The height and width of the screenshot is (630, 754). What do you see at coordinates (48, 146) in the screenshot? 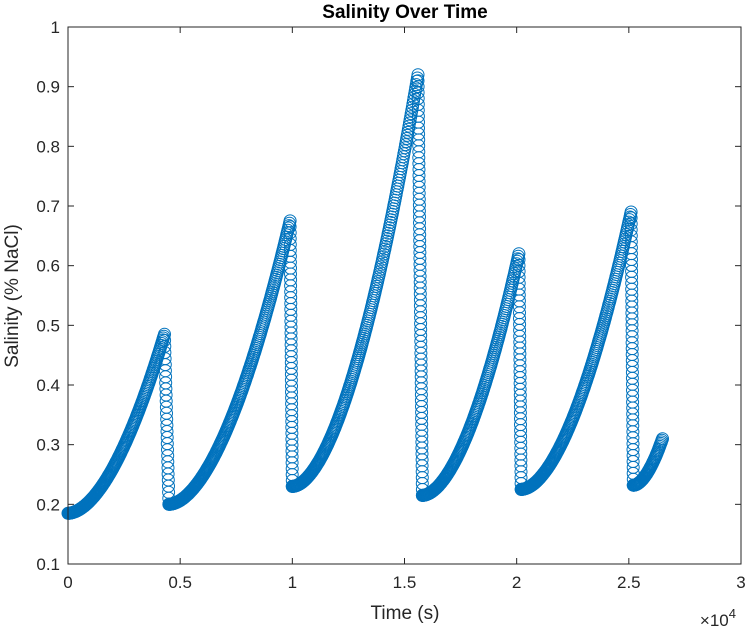
I see `y-tick-label: 0.8` at bounding box center [48, 146].